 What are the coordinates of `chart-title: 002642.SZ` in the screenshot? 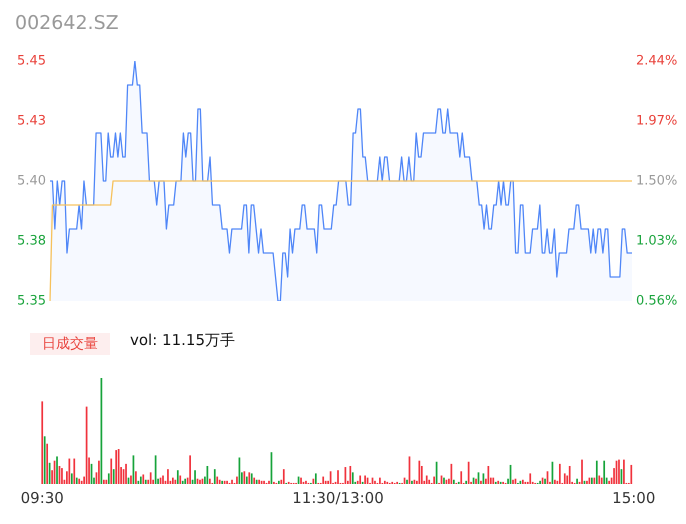 It's located at (67, 23).